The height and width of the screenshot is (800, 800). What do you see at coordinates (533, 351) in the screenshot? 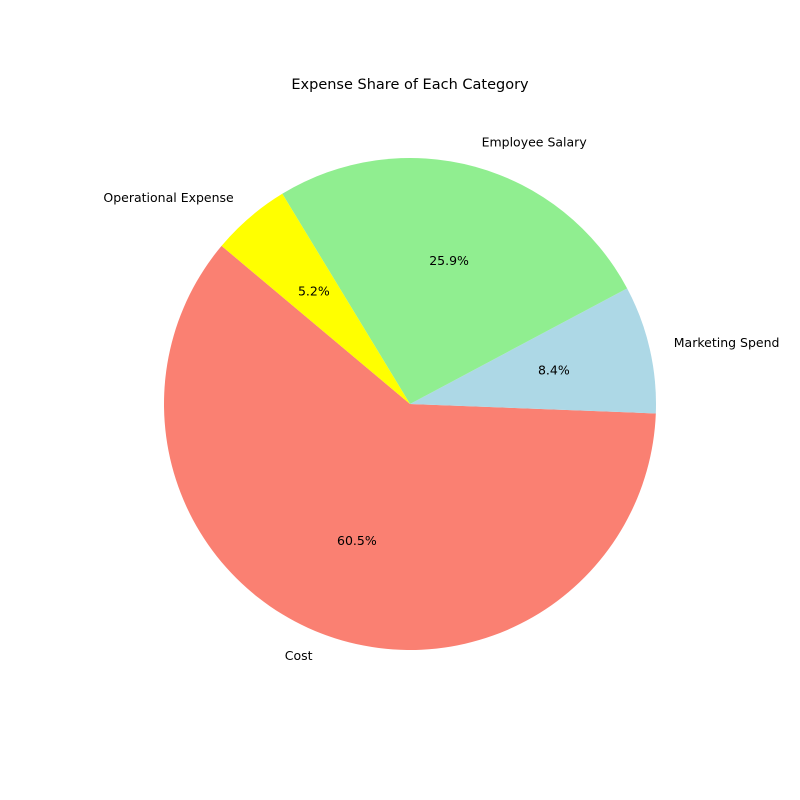
I see `pie-slice-marketing-spend` at bounding box center [533, 351].